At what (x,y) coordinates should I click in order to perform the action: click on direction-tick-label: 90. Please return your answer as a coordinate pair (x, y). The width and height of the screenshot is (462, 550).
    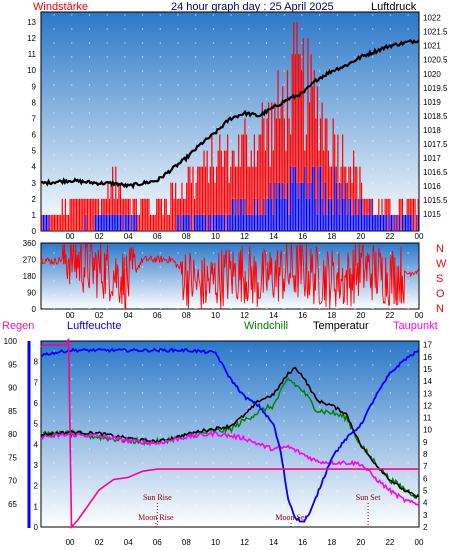
    Looking at the image, I should click on (31, 293).